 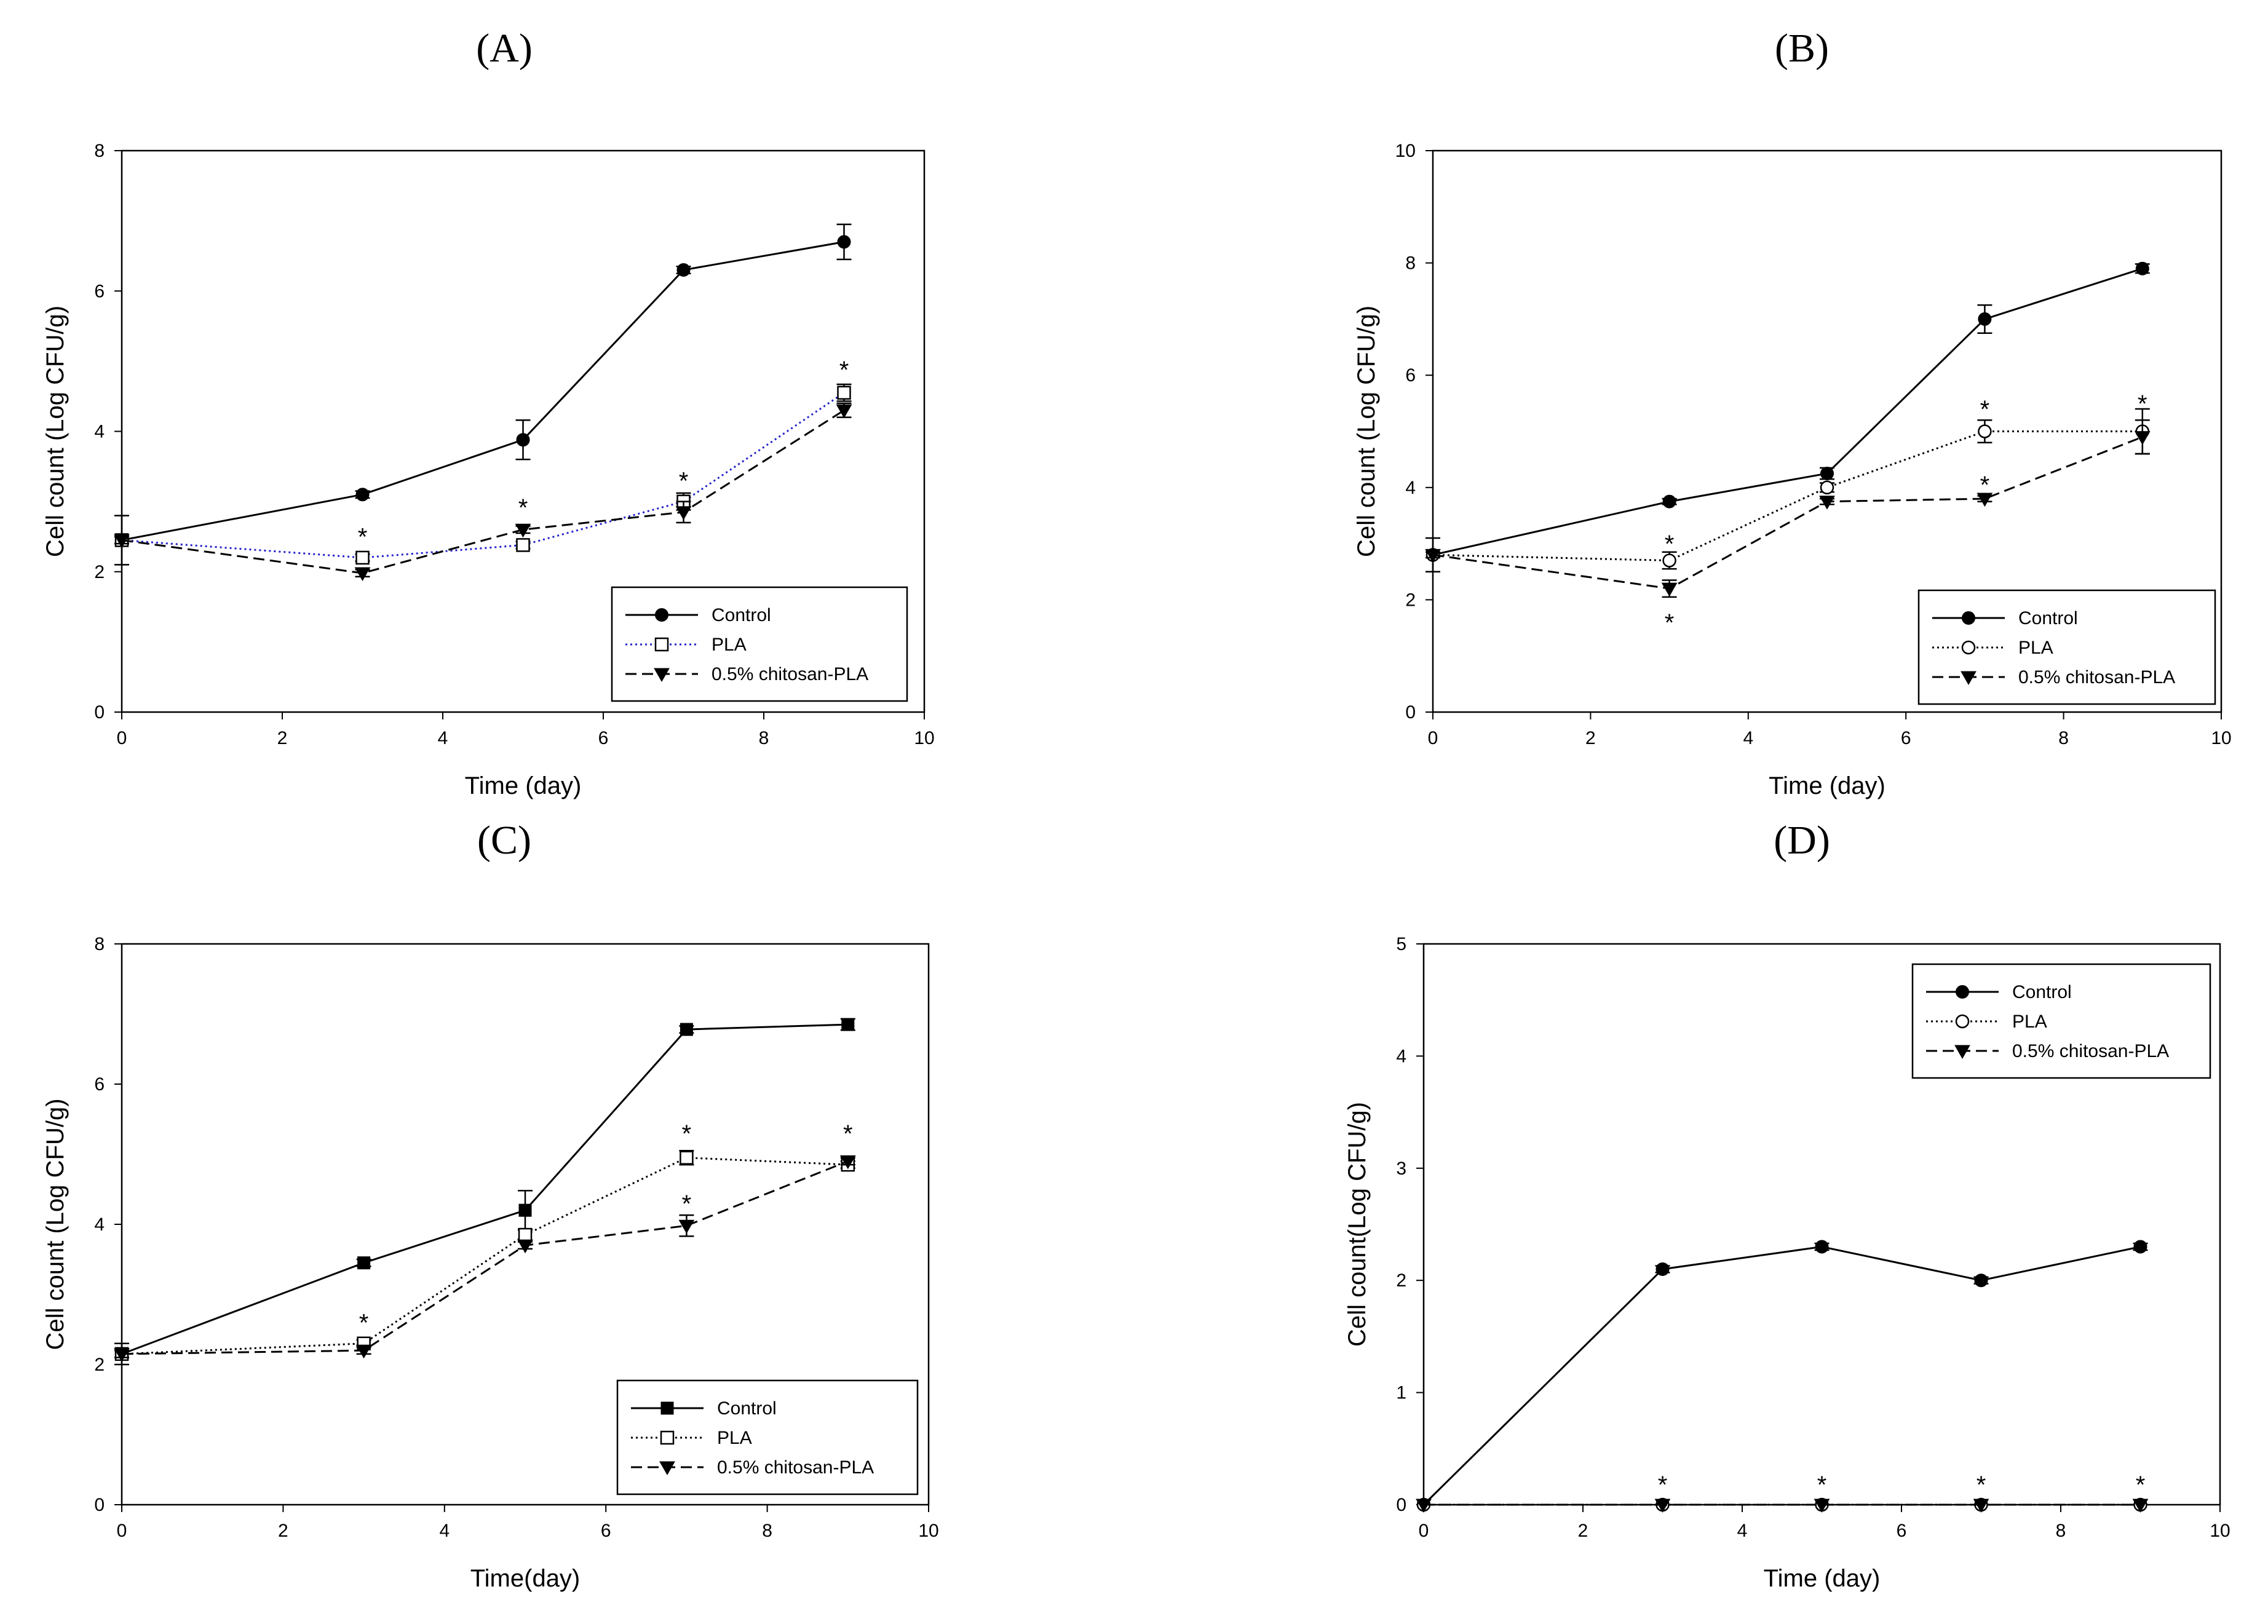 What do you see at coordinates (504, 841) in the screenshot?
I see `panel-label: (C)` at bounding box center [504, 841].